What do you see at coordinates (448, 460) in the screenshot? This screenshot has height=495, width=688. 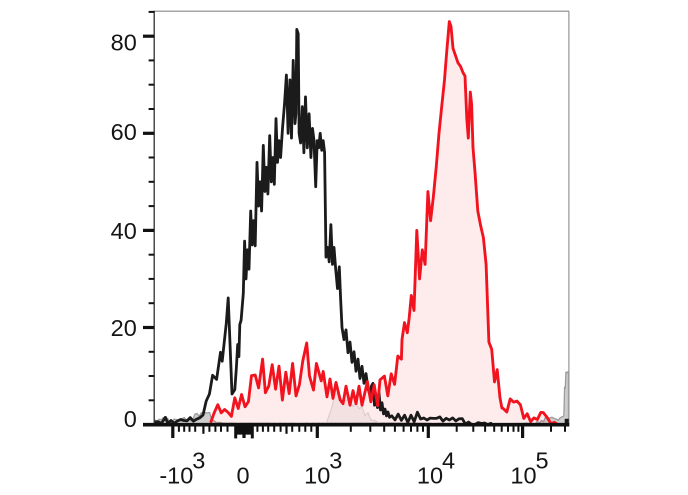 I see `svg-text: 4` at bounding box center [448, 460].